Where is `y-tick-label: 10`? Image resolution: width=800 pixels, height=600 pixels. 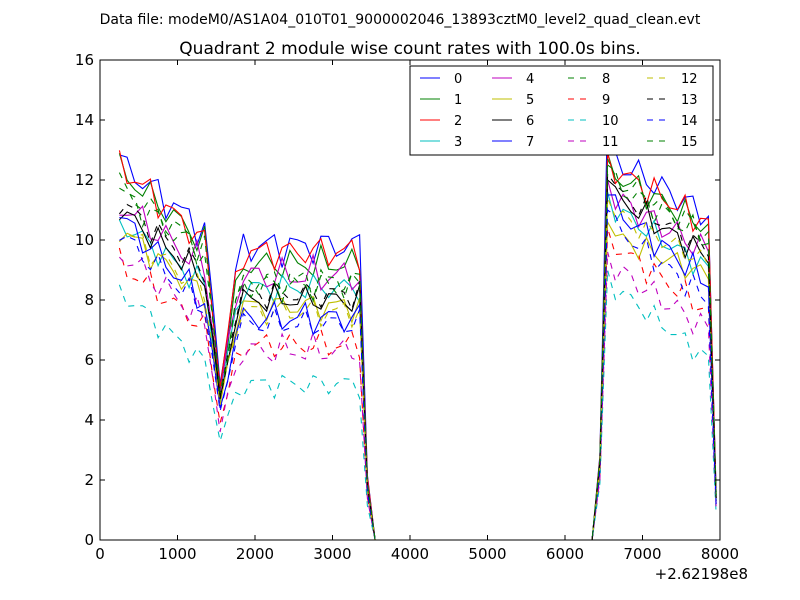
y-tick-label: 10 is located at coordinates (84, 240).